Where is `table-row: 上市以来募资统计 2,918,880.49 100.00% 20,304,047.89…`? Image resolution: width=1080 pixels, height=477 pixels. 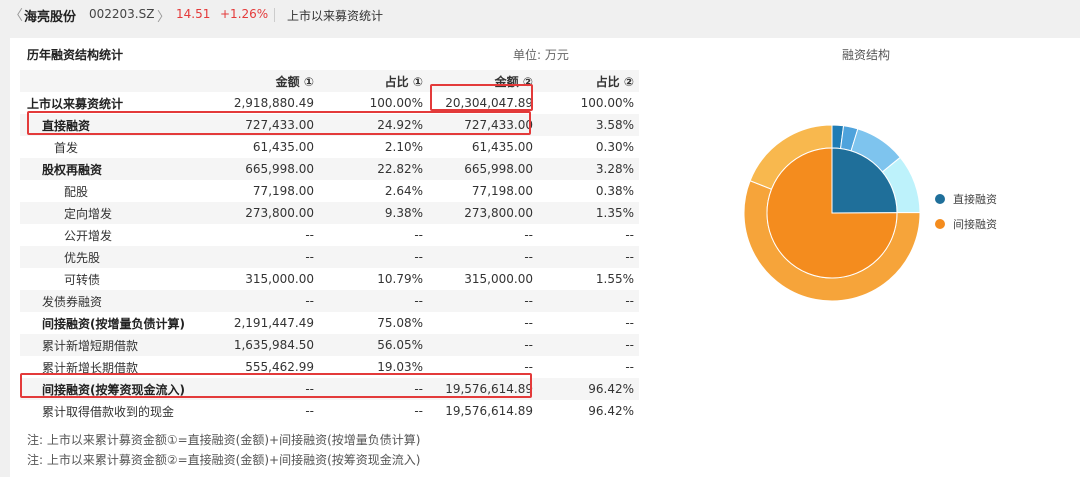
table-row: 上市以来募资统计 2,918,880.49 100.00% 20,304,047.89… is located at coordinates (329, 103).